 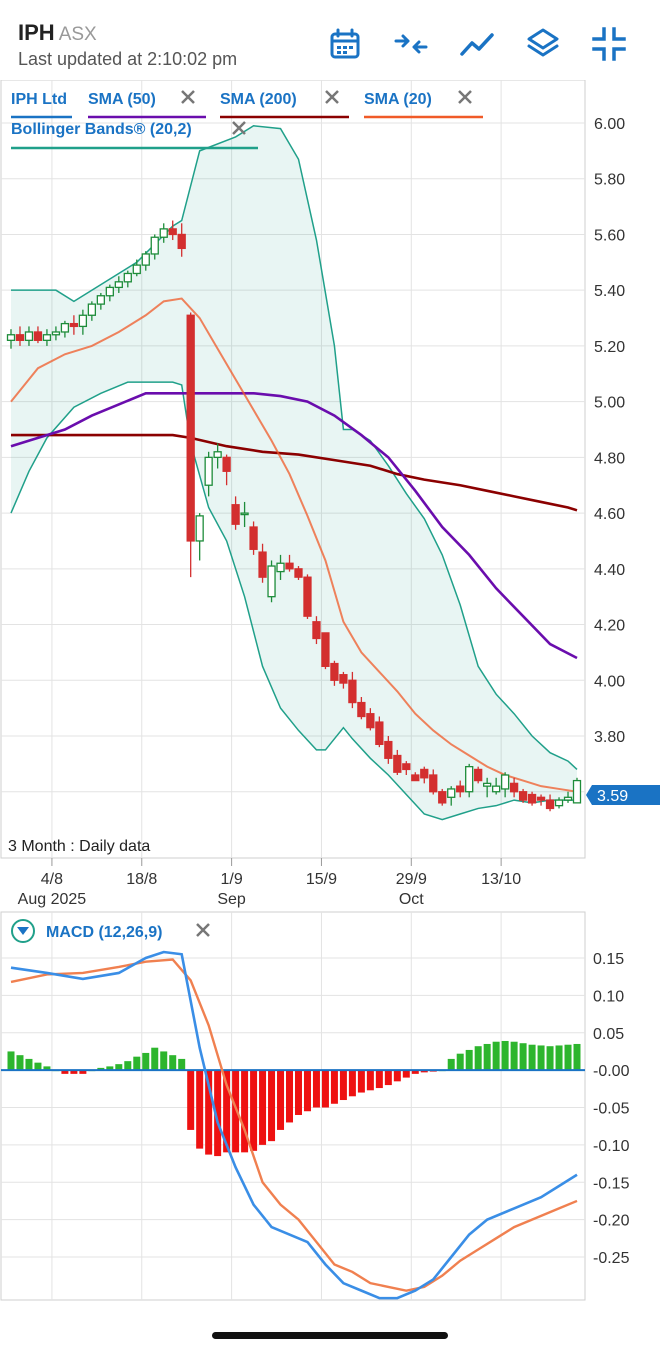 I want to click on legend-bollinger: Bollinger Bands® (20,2), so click(x=134, y=135).